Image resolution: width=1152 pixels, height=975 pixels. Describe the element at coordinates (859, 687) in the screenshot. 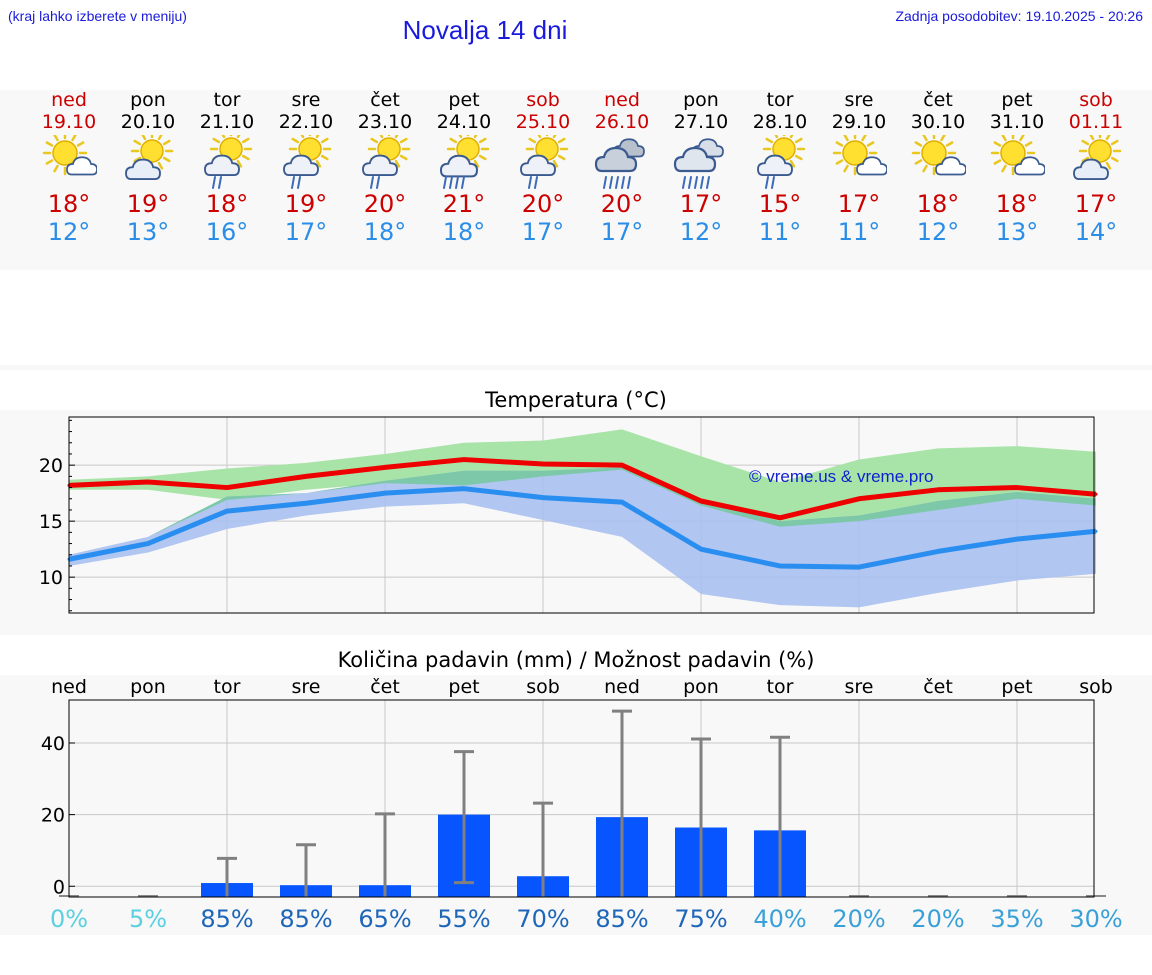

I see `precipitation-day-label: sre` at that location.